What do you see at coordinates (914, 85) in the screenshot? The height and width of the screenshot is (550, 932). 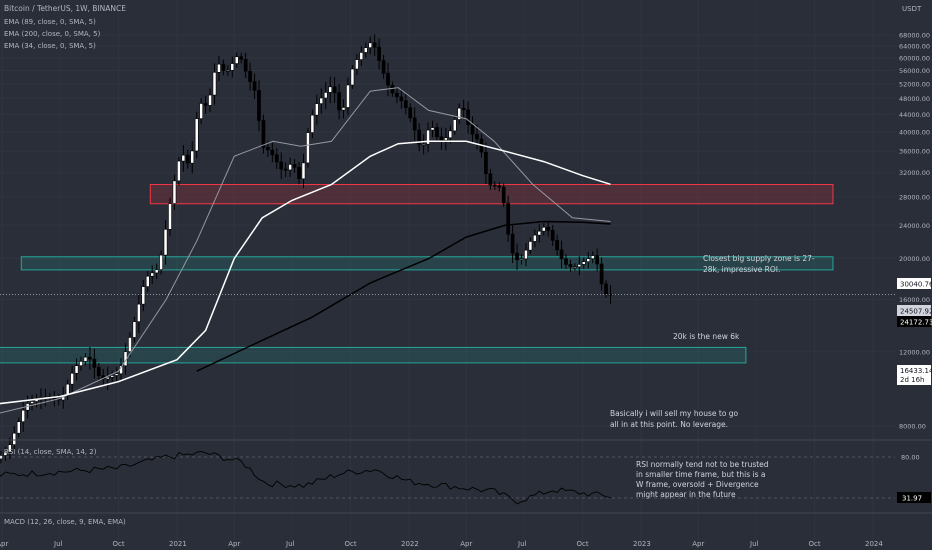 I see `y-tick-label: 52000.00` at bounding box center [914, 85].